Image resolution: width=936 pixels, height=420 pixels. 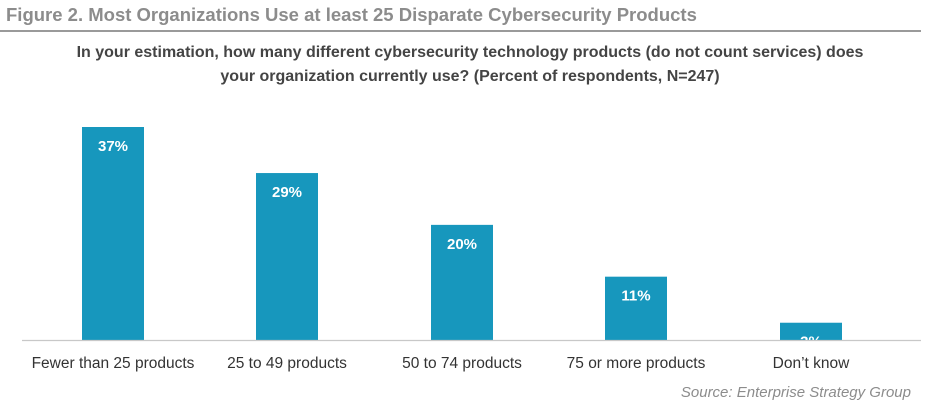 What do you see at coordinates (811, 363) in the screenshot?
I see `category-label: Don’t know` at bounding box center [811, 363].